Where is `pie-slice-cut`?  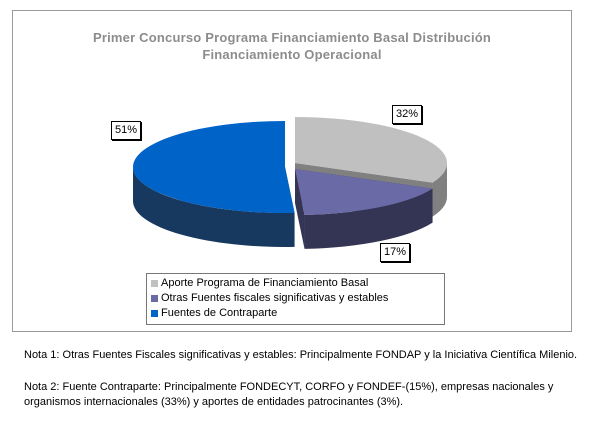
pie-slice-cut is located at coordinates (300, 209).